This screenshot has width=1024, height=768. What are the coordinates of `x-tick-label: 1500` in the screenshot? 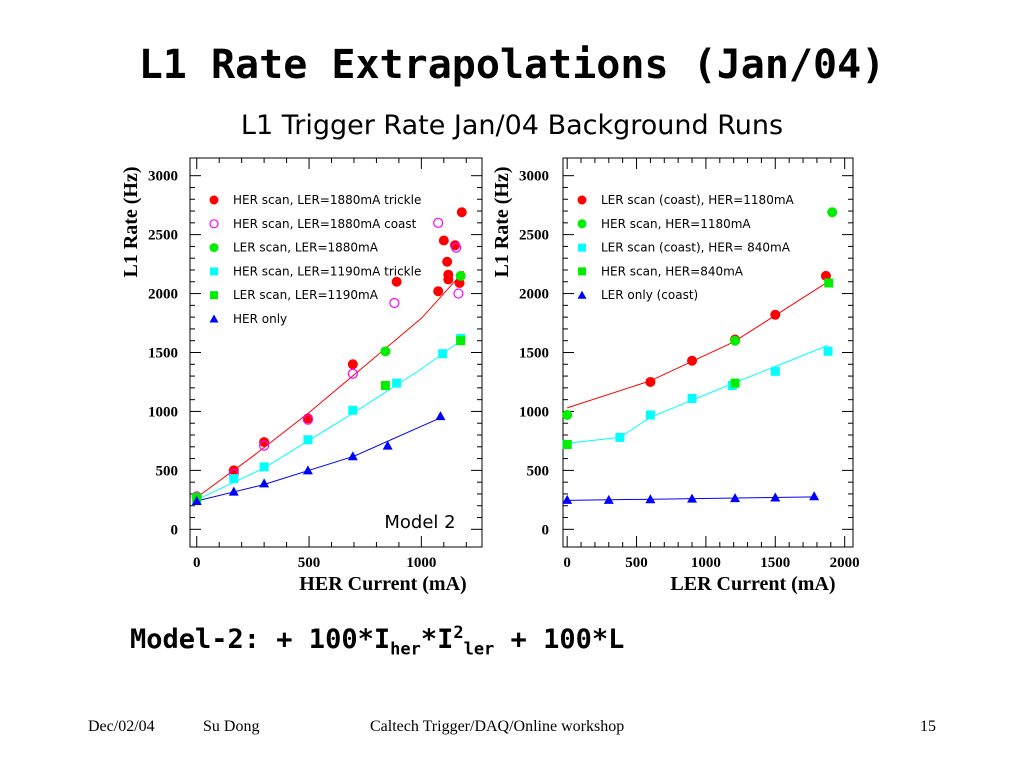 It's located at (775, 563).